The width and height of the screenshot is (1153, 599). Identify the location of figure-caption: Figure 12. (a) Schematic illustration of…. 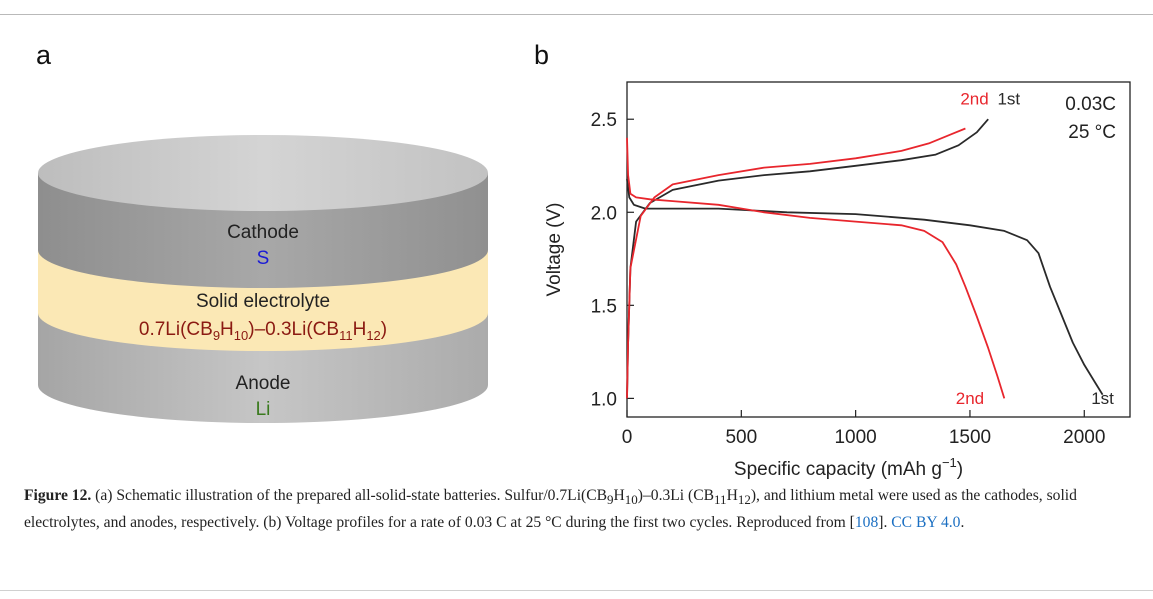
(550, 509).